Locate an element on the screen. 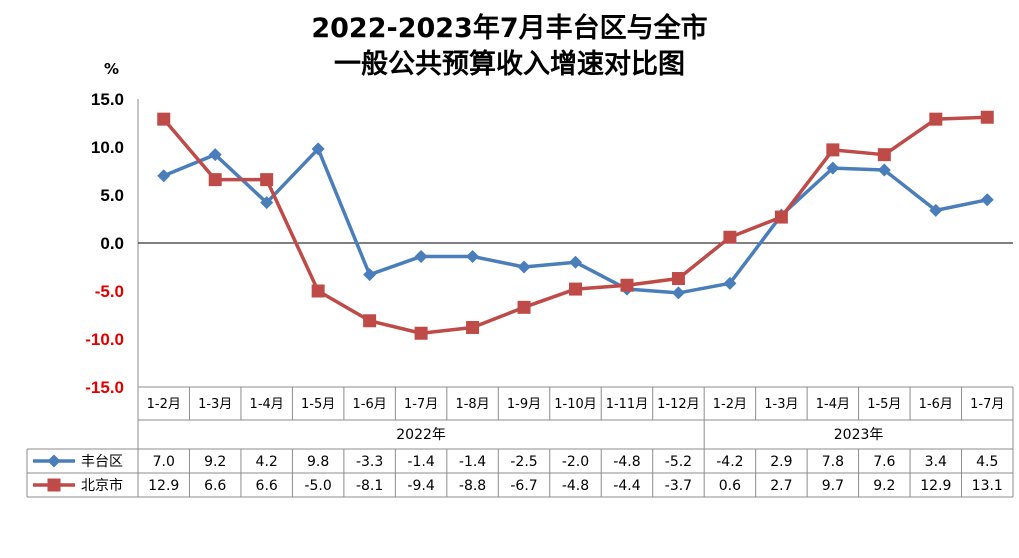 The width and height of the screenshot is (1019, 558). year-group-label: 2022年 is located at coordinates (421, 435).